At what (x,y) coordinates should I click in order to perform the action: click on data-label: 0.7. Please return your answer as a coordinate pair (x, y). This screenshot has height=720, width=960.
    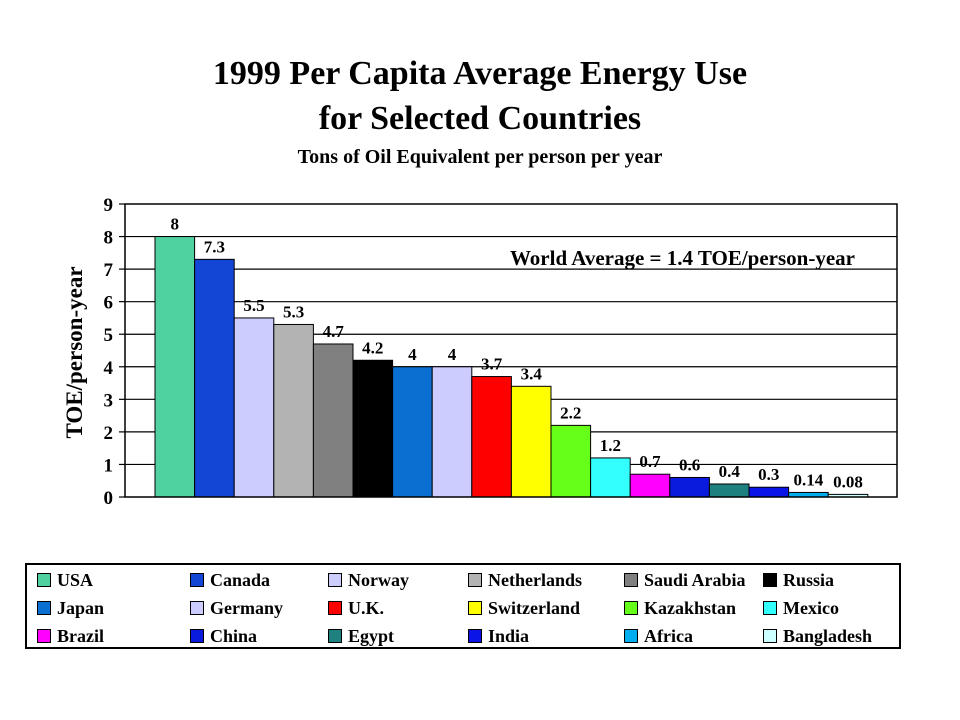
    Looking at the image, I should click on (650, 461).